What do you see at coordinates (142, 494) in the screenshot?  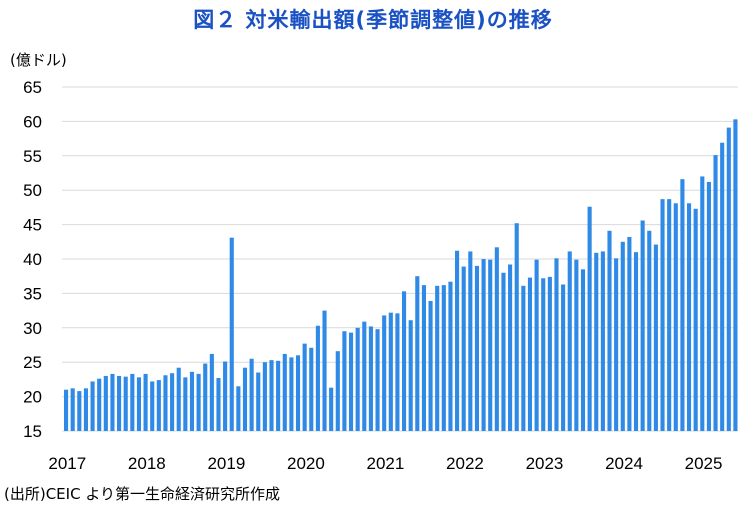 I see `source-note: (出所)CEIC より第一生命経済研究所作成` at bounding box center [142, 494].